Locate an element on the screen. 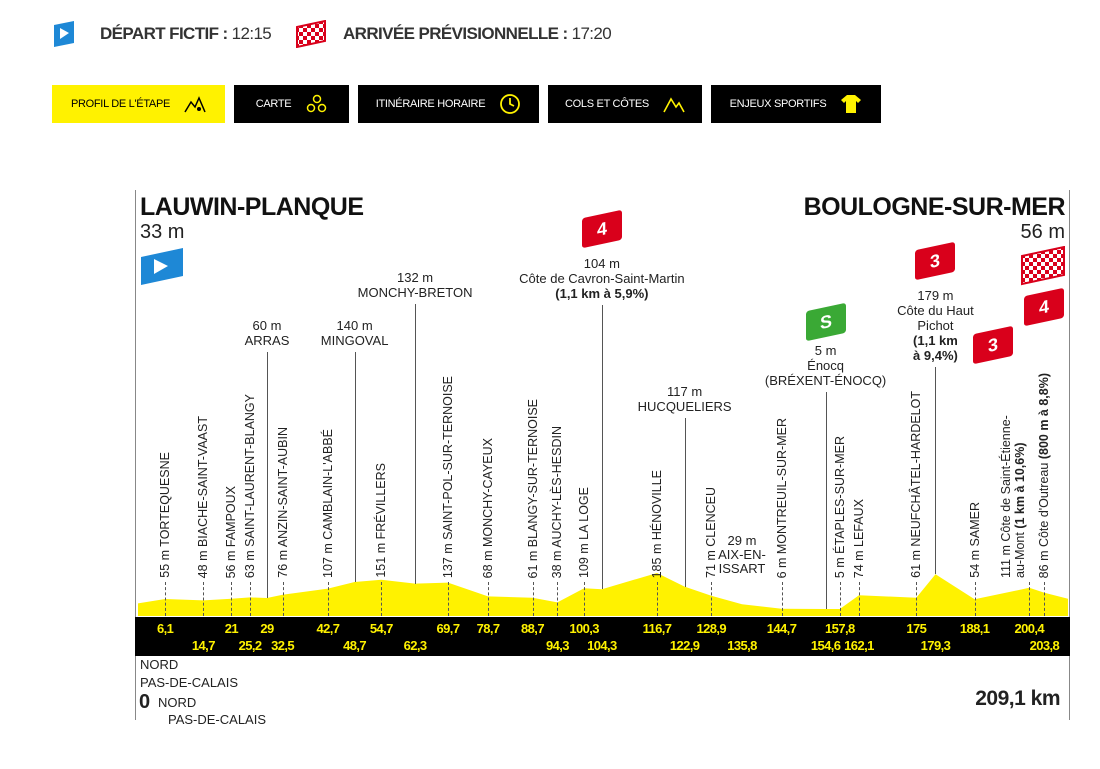 The height and width of the screenshot is (769, 1100). km-bar is located at coordinates (602, 636).